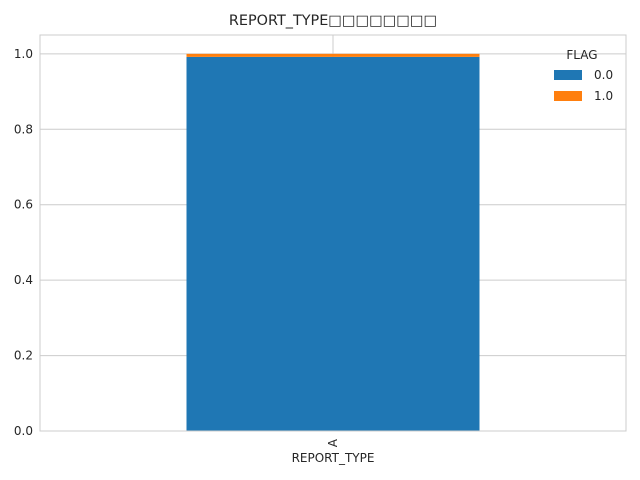 The image size is (640, 480). I want to click on y-tick-label: 0.6, so click(23, 205).